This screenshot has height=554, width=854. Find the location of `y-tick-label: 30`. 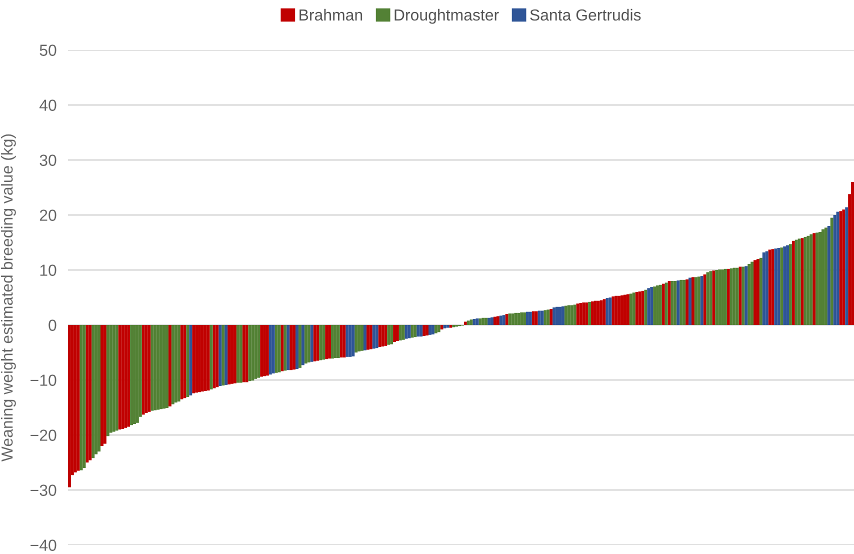

y-tick-label: 30 is located at coordinates (48, 160).